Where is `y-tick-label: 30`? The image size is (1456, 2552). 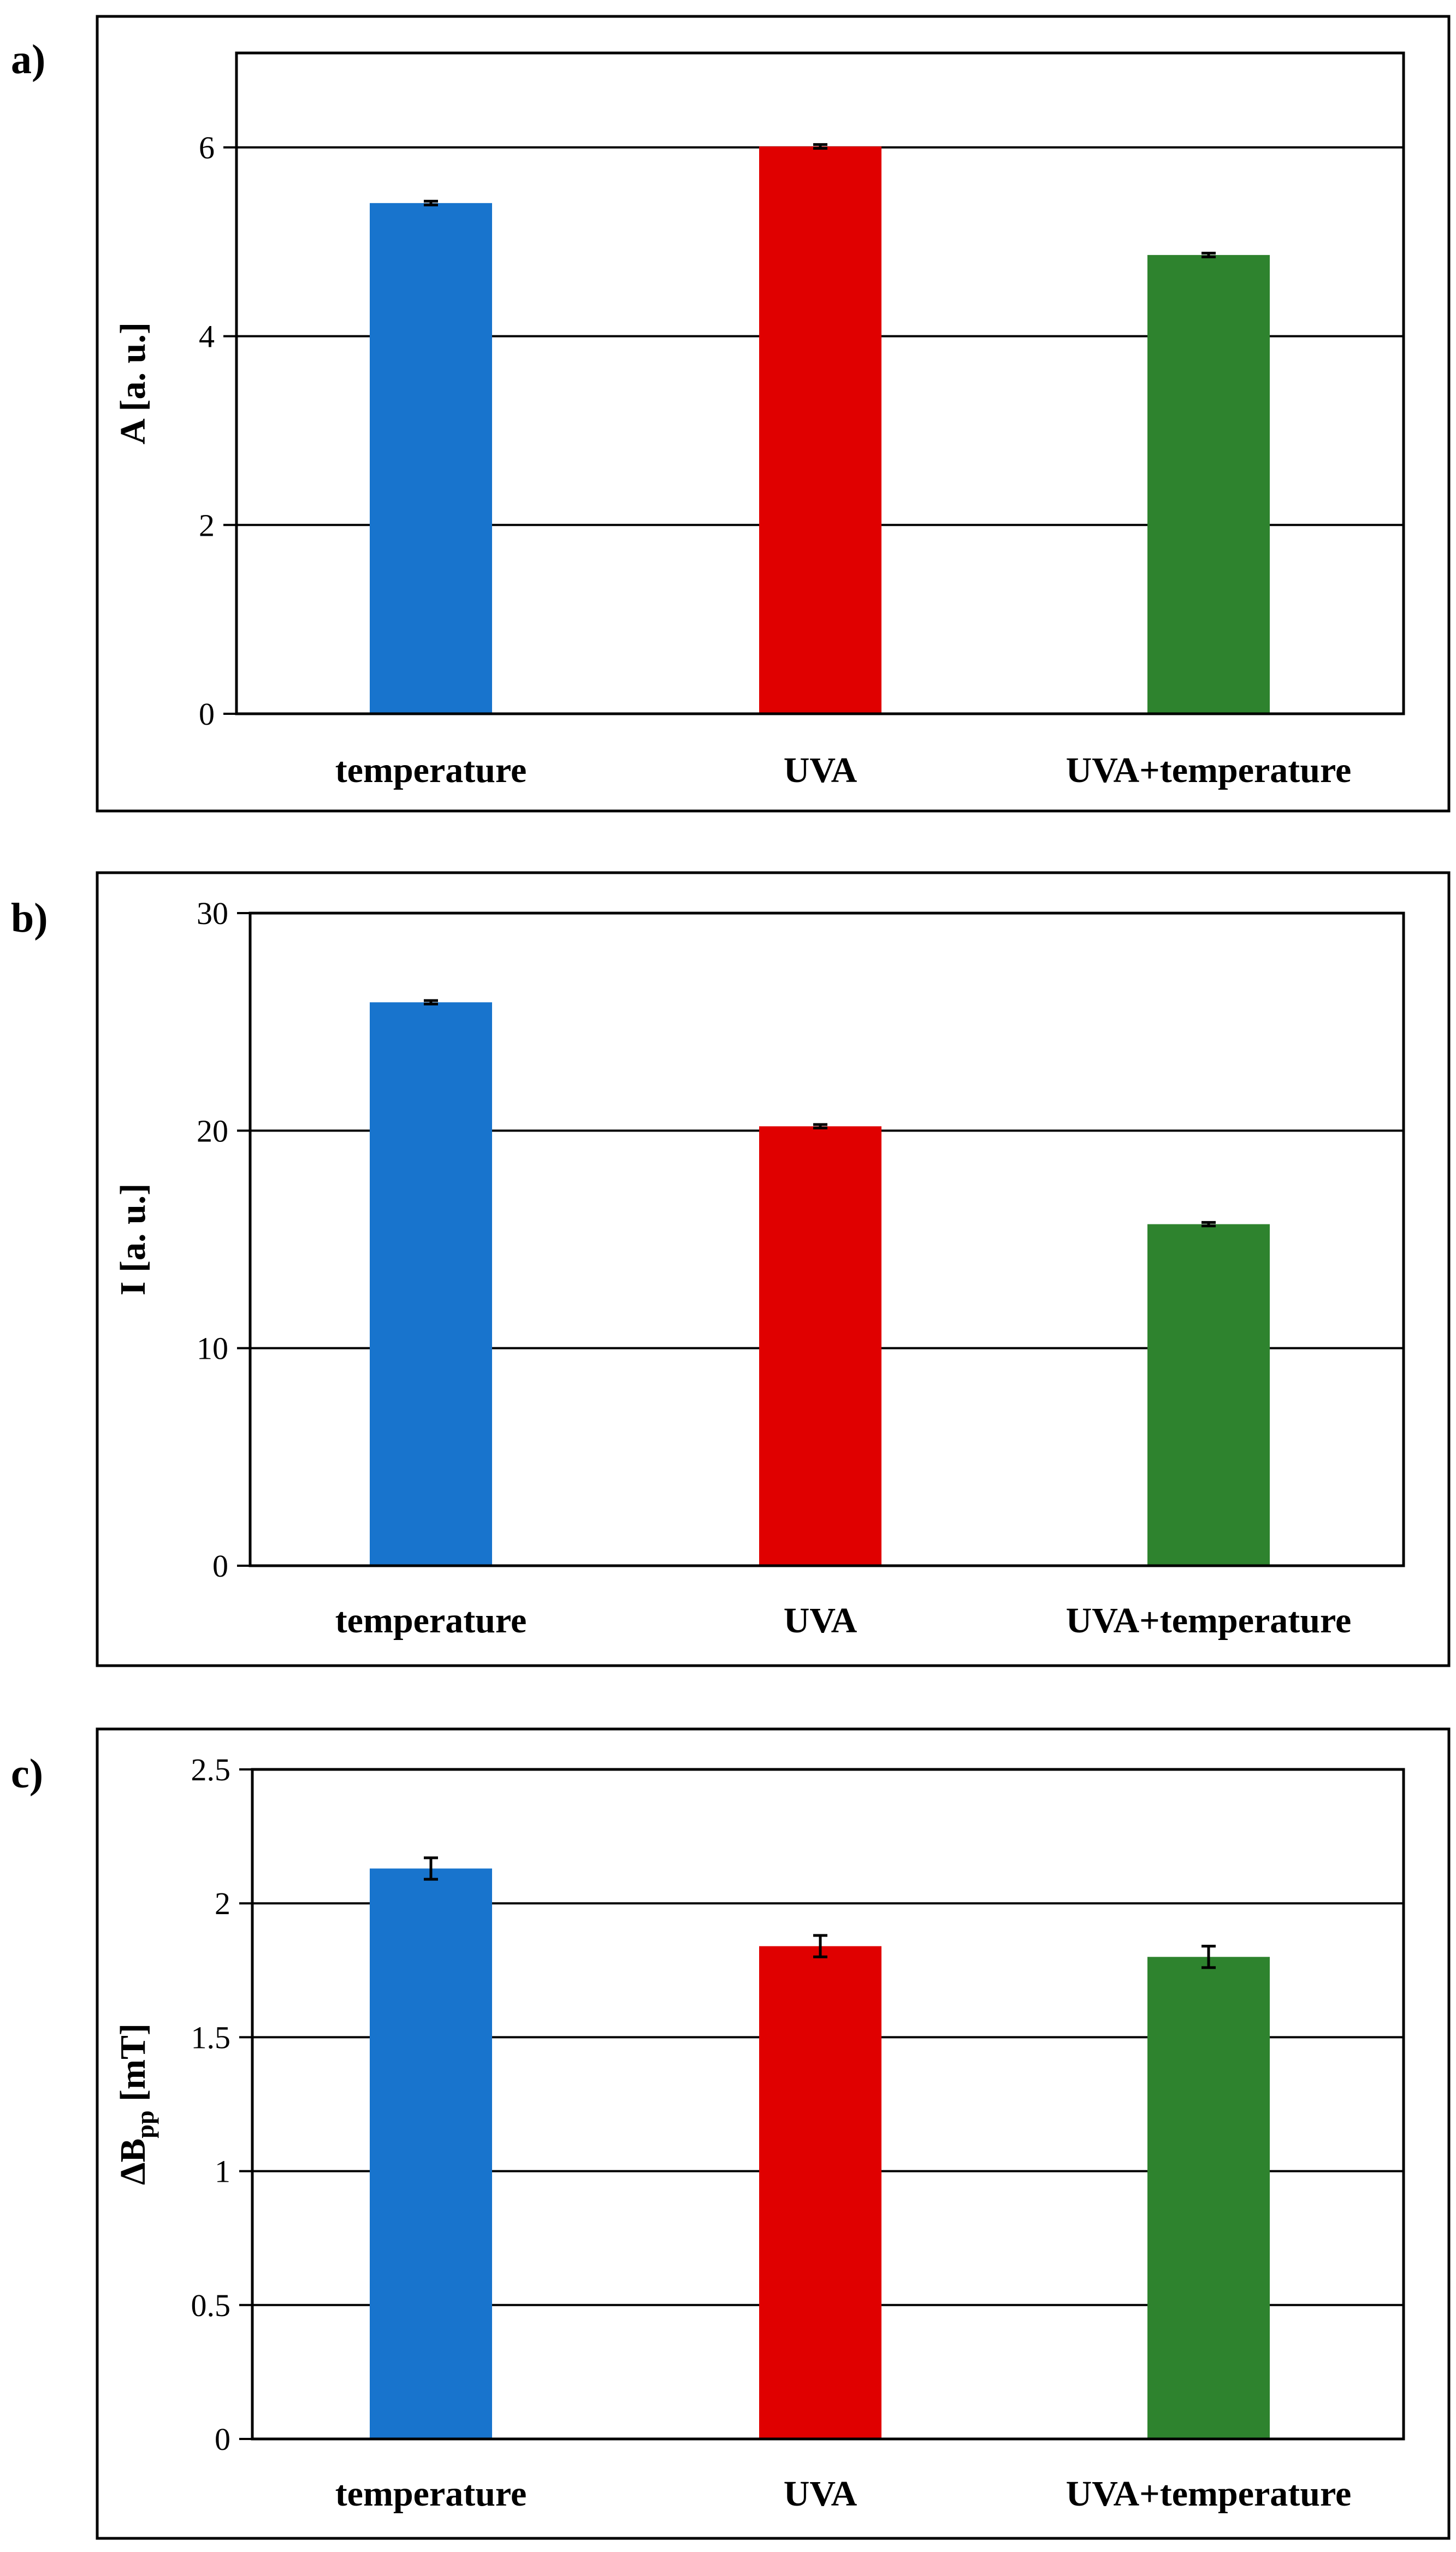 y-tick-label: 30 is located at coordinates (212, 914).